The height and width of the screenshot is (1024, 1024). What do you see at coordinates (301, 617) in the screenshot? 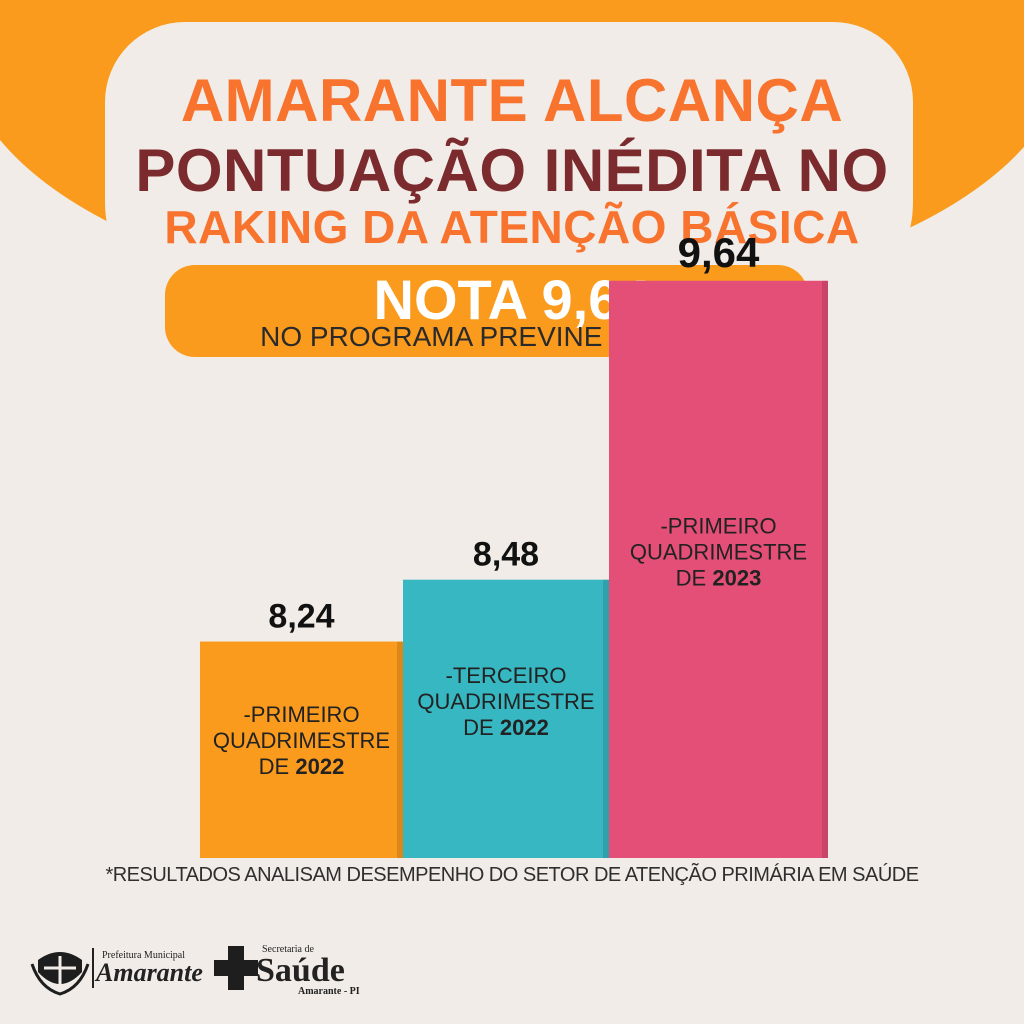
I see `value-label-1: 8,24` at bounding box center [301, 617].